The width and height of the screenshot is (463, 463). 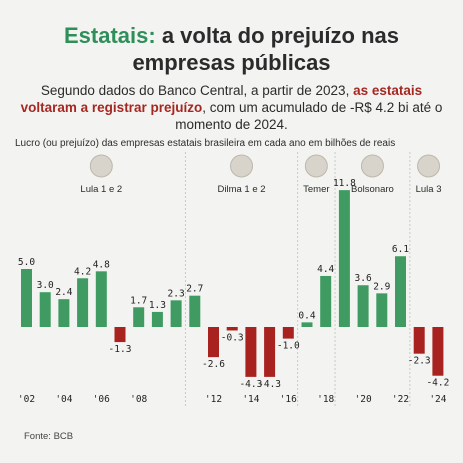 I want to click on x-tick-label: '04, so click(x=63, y=399).